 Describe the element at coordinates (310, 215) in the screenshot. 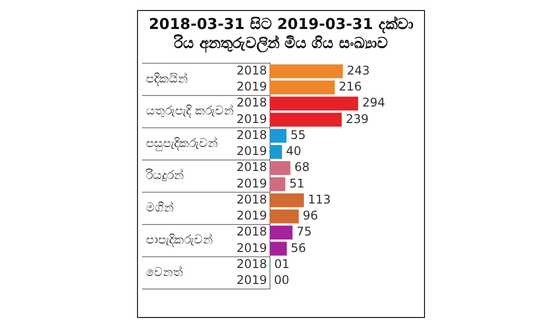

I see `data-label: 96` at that location.